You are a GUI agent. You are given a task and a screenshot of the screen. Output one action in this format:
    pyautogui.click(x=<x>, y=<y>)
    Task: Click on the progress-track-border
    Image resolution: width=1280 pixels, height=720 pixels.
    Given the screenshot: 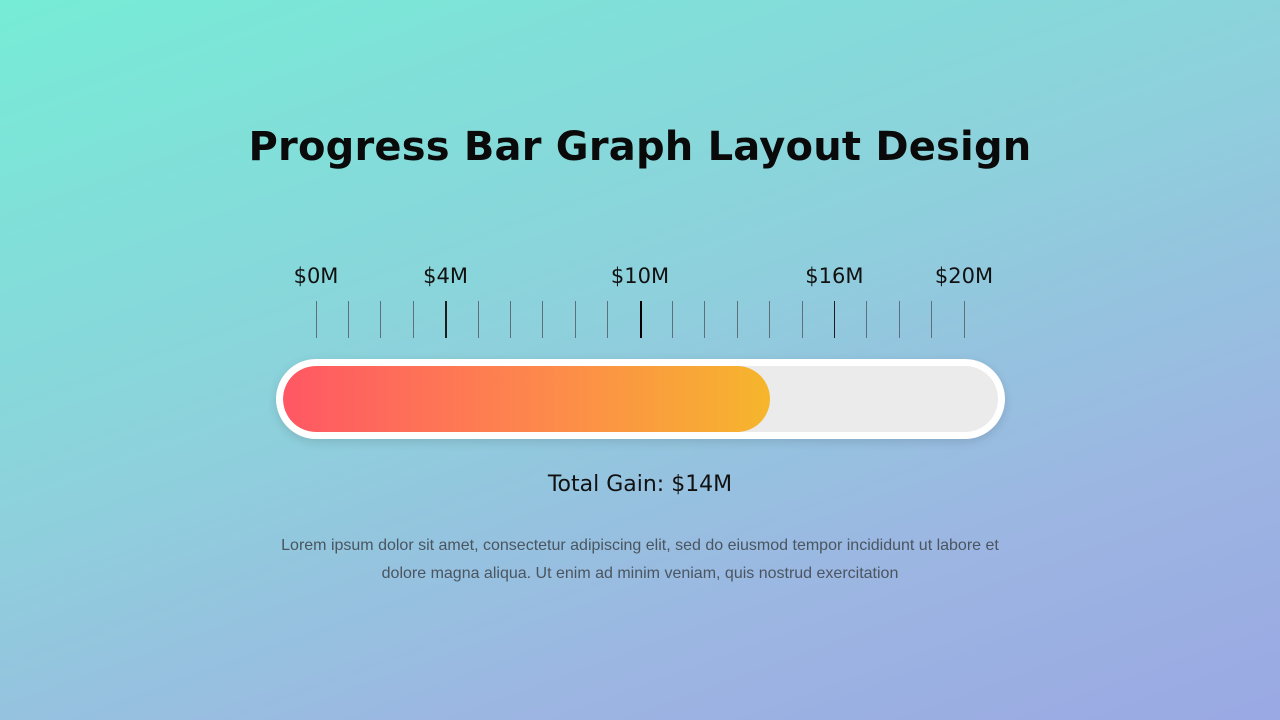 What is the action you would take?
    pyautogui.click(x=640, y=399)
    